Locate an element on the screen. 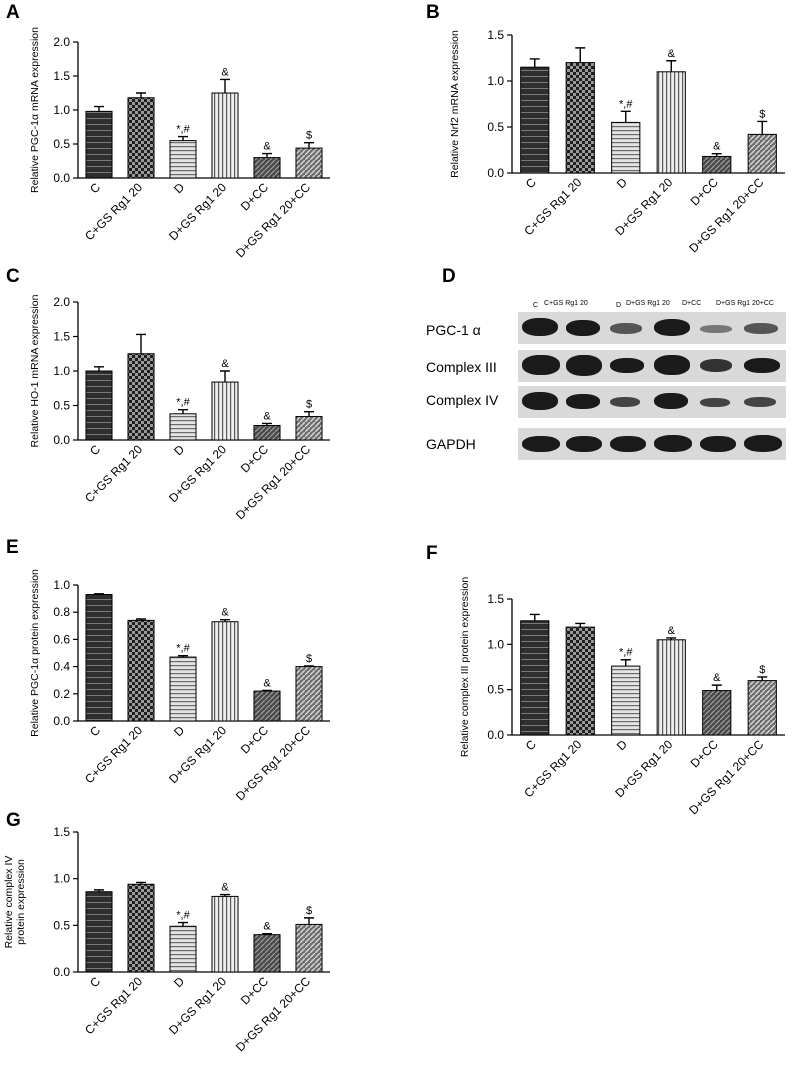 The image size is (795, 1080). lane-label: C+GS Rg1 20 is located at coordinates (566, 303).